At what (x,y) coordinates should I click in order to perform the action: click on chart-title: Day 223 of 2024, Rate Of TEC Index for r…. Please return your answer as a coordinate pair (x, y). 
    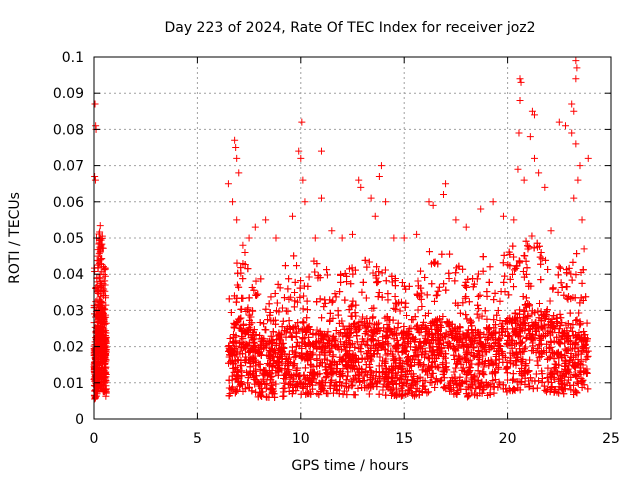
    Looking at the image, I should click on (349, 28).